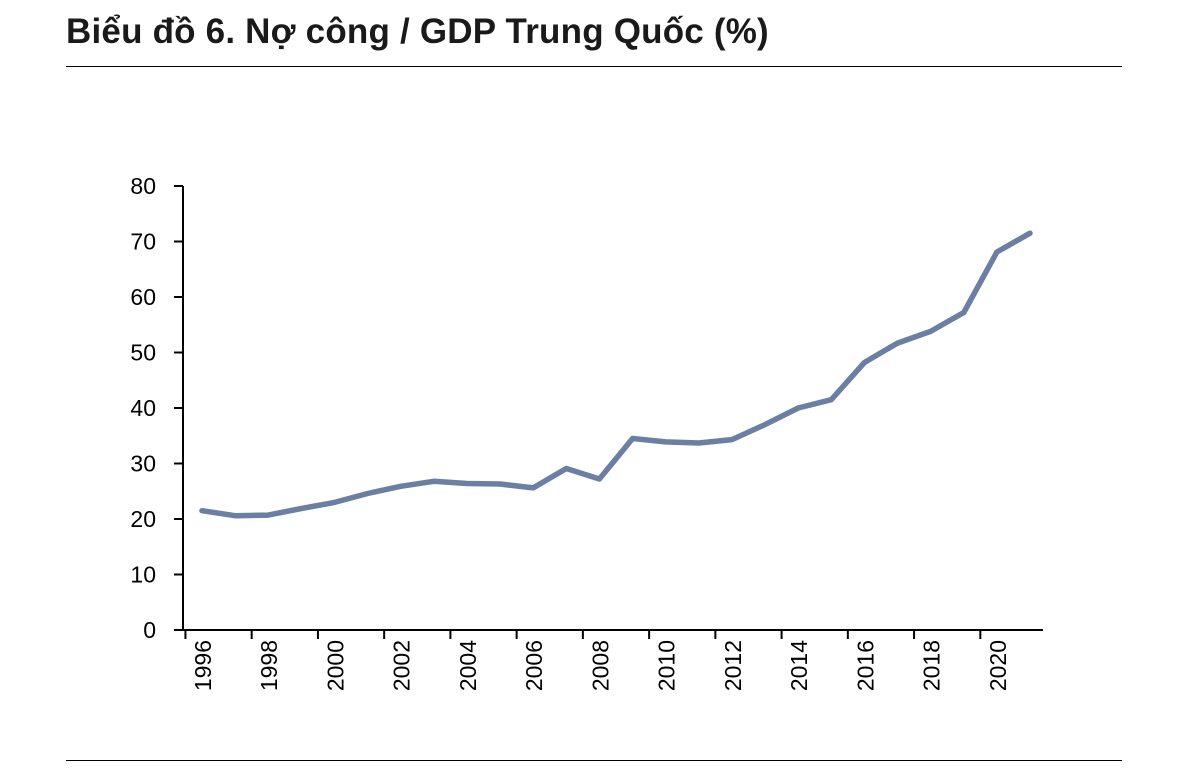  What do you see at coordinates (534, 665) in the screenshot?
I see `x-tick-label-2006: 2006` at bounding box center [534, 665].